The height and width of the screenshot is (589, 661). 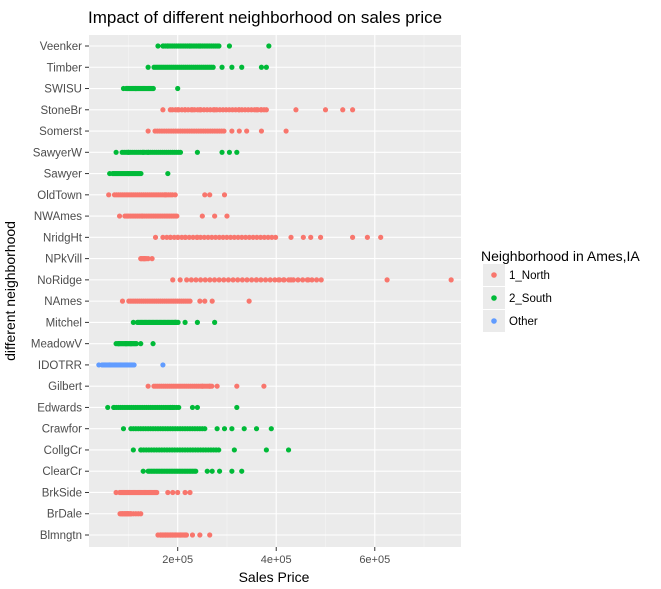 I want to click on y-tick-label: SawyerW, so click(x=57, y=153).